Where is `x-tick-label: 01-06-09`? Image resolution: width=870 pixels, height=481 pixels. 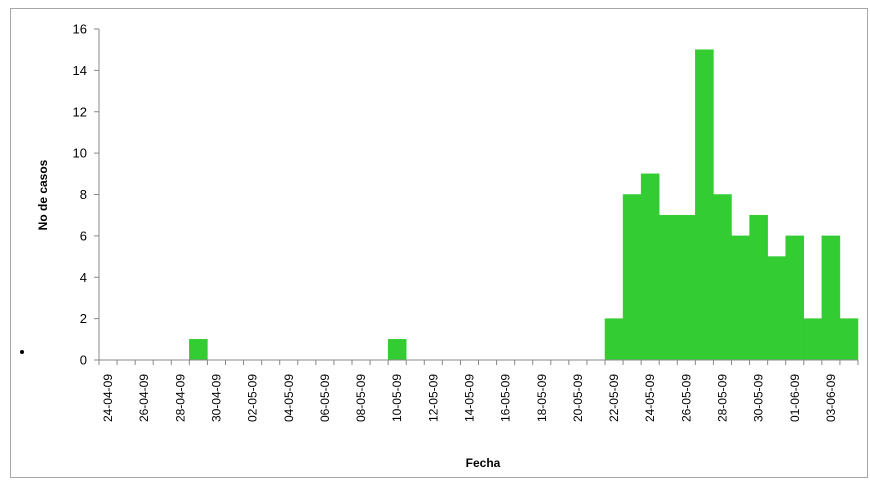 x-tick-label: 01-06-09 is located at coordinates (795, 398).